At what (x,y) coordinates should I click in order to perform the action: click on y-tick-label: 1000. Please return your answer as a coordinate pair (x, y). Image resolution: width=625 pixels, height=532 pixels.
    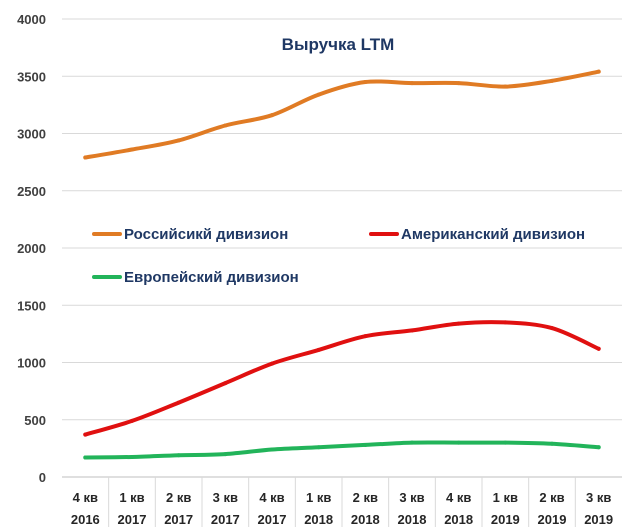
    Looking at the image, I should click on (31, 363).